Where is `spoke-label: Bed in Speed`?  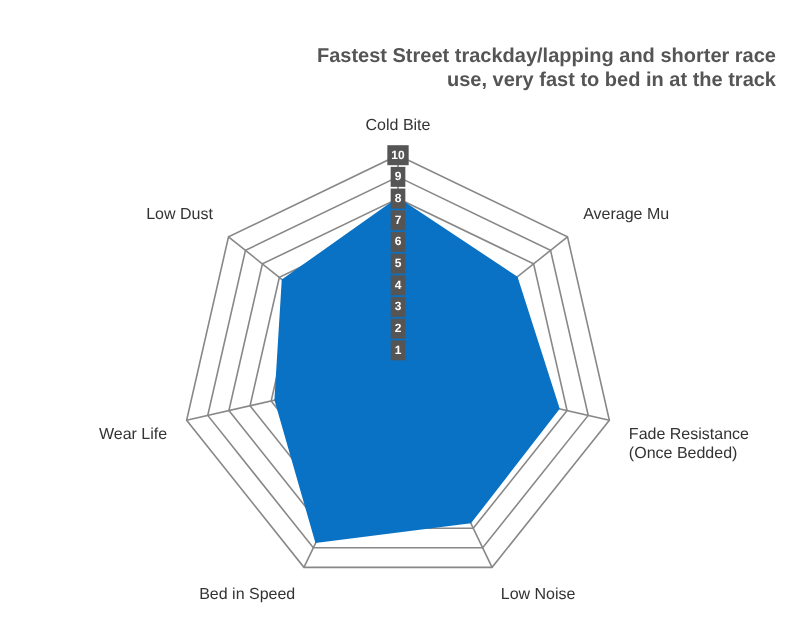 spoke-label: Bed in Speed is located at coordinates (247, 594).